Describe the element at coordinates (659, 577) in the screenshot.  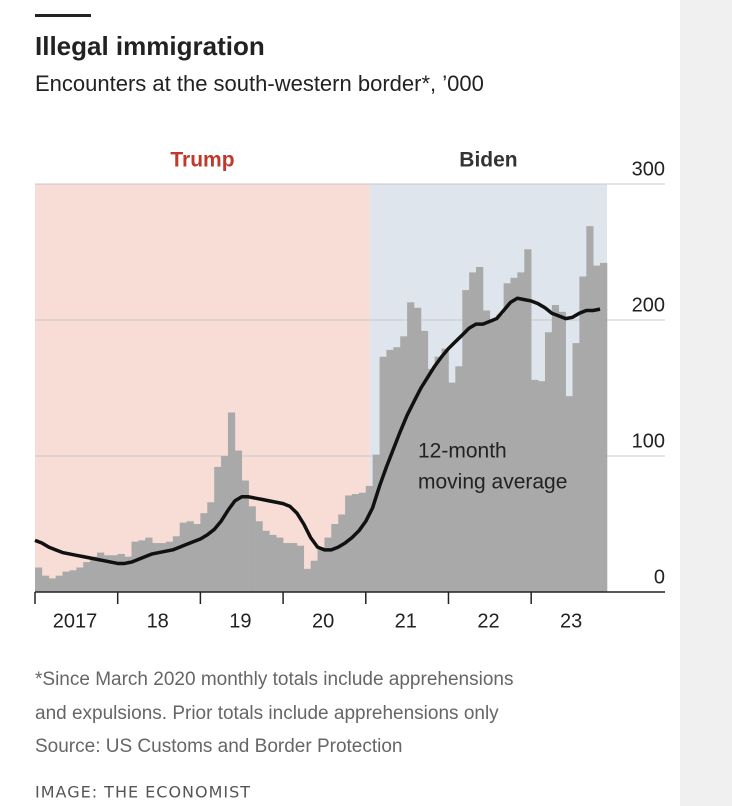
I see `y-tick-label: 0` at that location.